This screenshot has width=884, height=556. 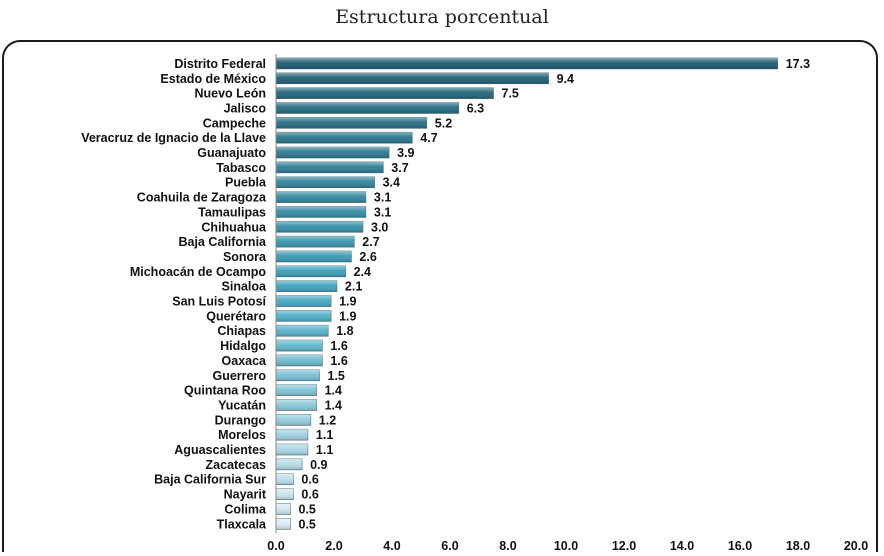 What do you see at coordinates (234, 123) in the screenshot?
I see `category-label: Campeche` at bounding box center [234, 123].